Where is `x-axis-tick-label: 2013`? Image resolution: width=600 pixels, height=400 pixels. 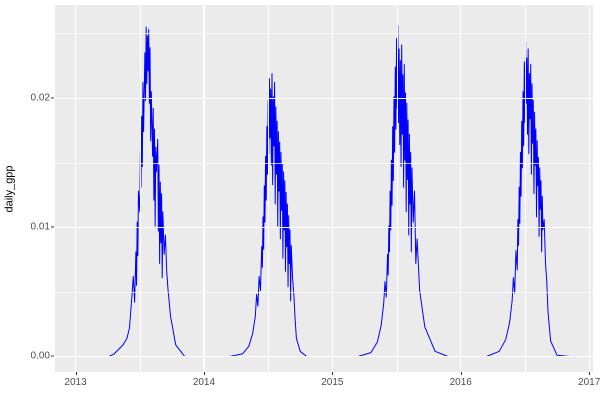 x-axis-tick-label: 2013 is located at coordinates (75, 382).